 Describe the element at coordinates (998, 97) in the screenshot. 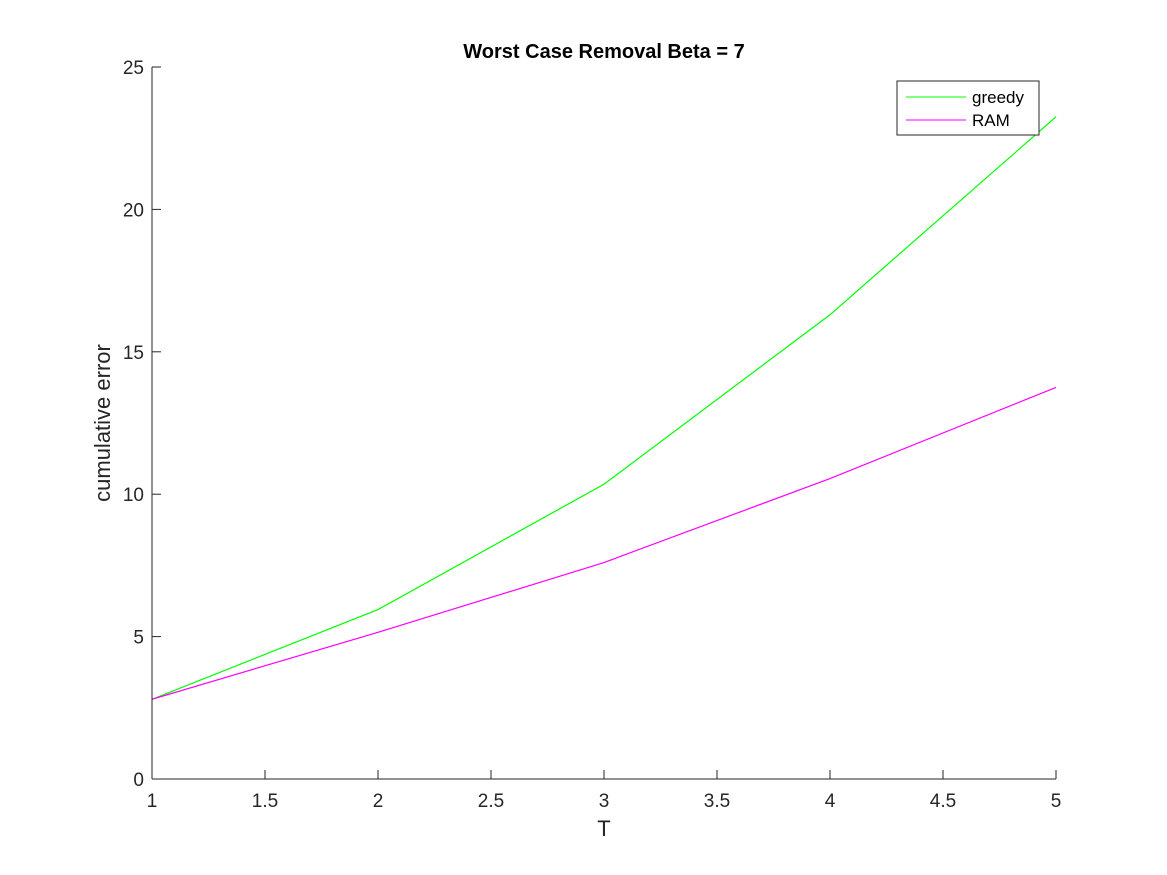

I see `legend-label-greedy: greedy` at that location.